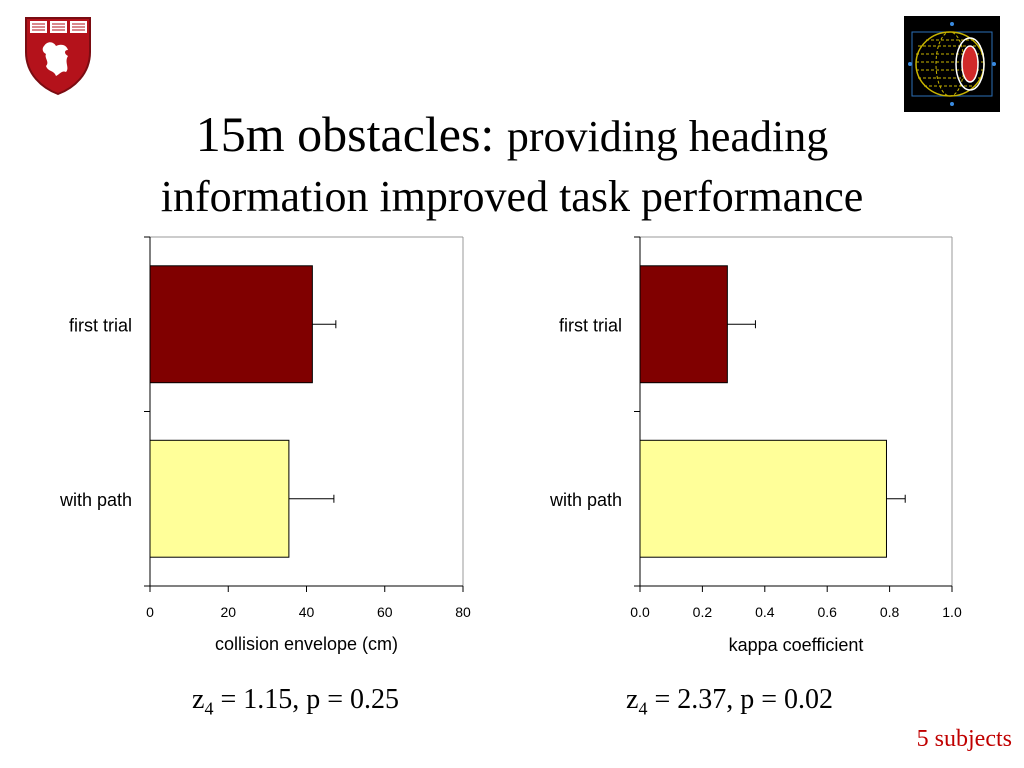 This screenshot has width=1024, height=768. What do you see at coordinates (463, 612) in the screenshot?
I see `x-tick-label: 80` at bounding box center [463, 612].